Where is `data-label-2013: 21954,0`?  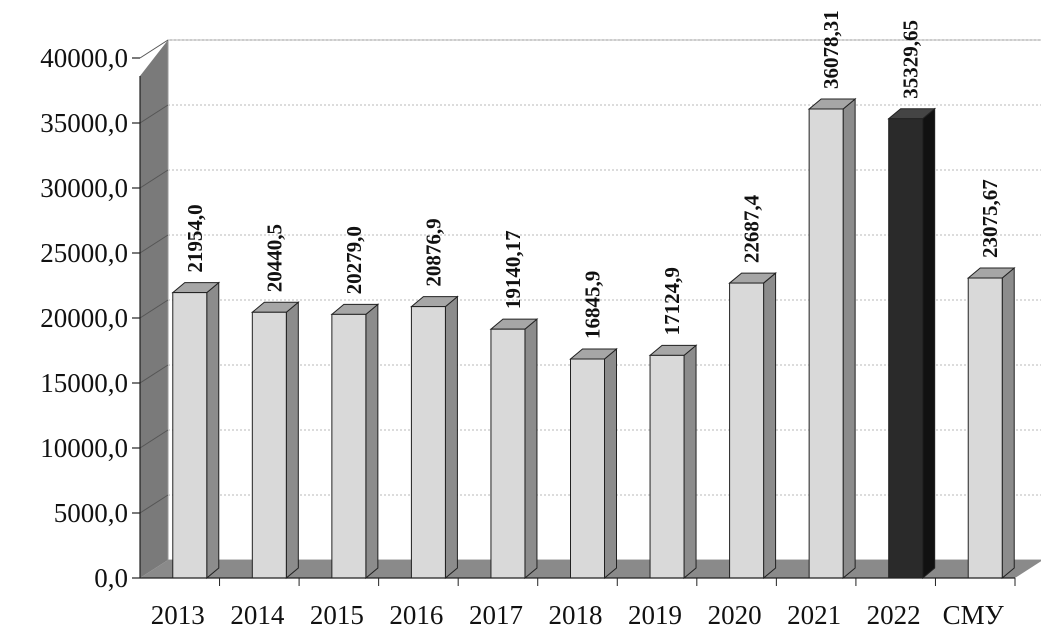 data-label-2013: 21954,0 is located at coordinates (195, 238).